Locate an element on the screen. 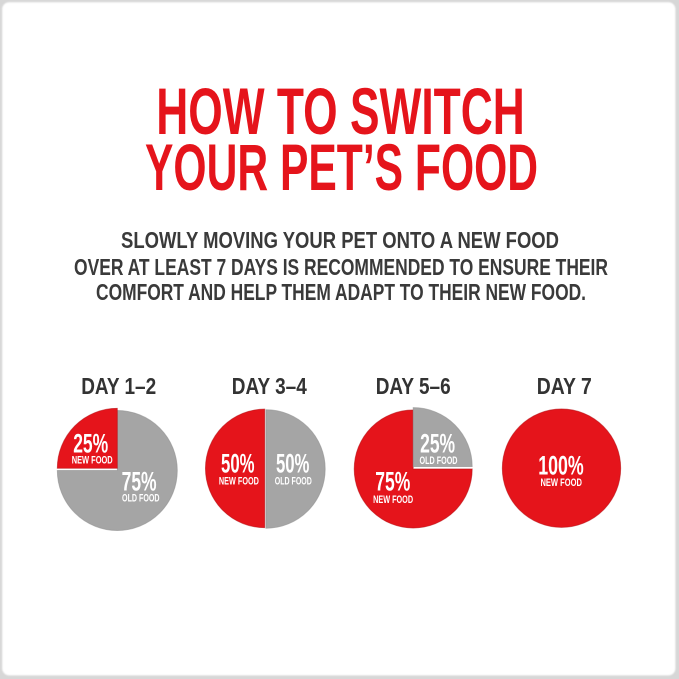 The image size is (679, 679). svg-text:SLOWLY MOVING YOUR PET ONTO A: SLOWLY MOVING YOUR PET ONTO A NEW FOOD is located at coordinates (340, 240).